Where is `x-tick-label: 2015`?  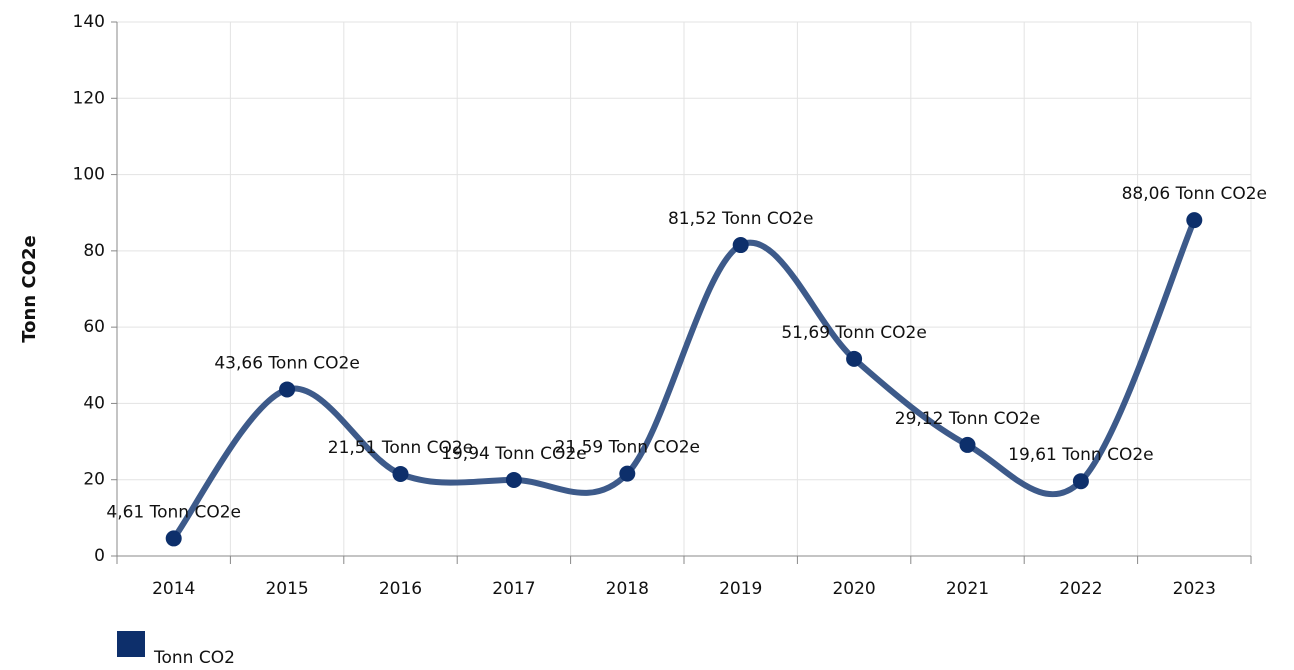
x-tick-label: 2015 is located at coordinates (286, 589).